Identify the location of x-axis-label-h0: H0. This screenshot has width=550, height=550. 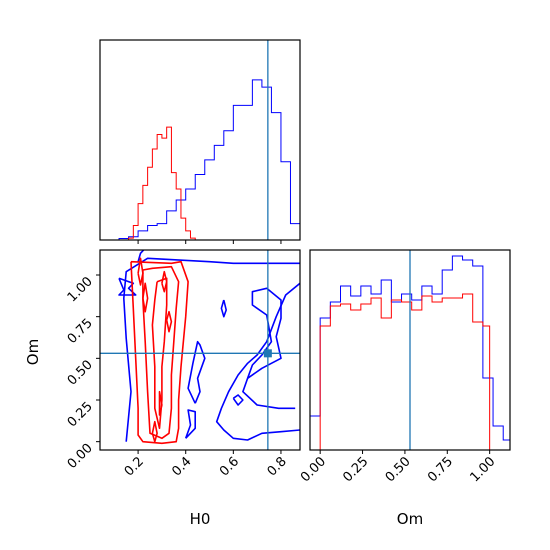
(200, 519).